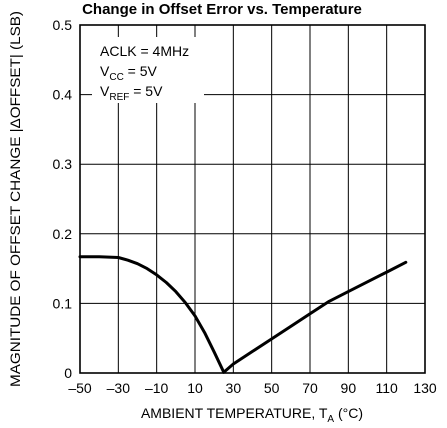  I want to click on x-axis-title: AMBIENT TEMPERATURE, TA (°C), so click(252, 415).